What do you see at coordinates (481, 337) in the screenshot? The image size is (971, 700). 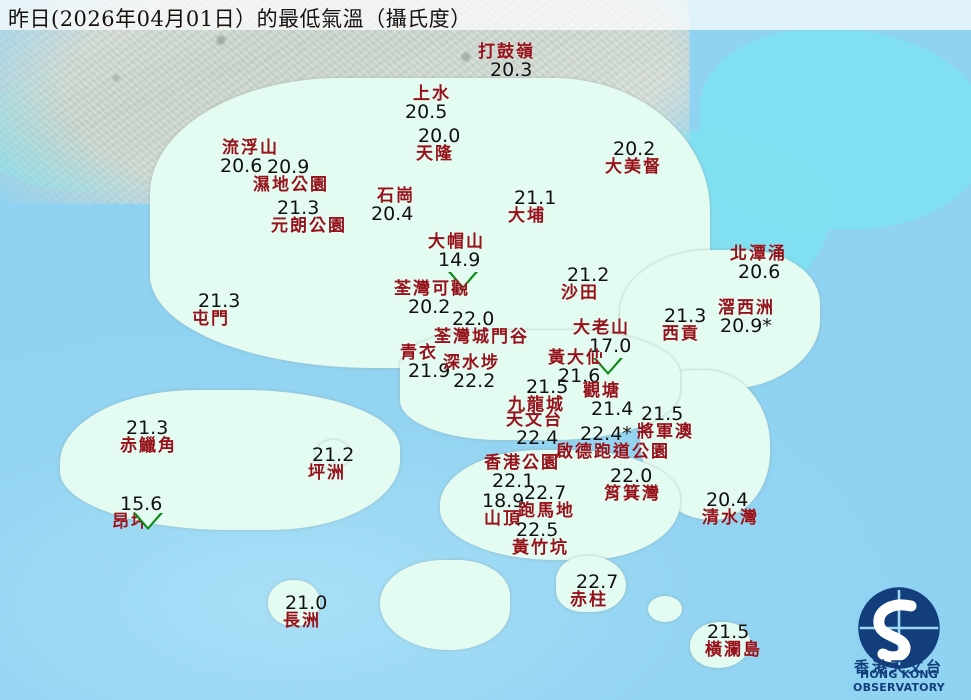 I see `station-name: 荃灣城門谷` at bounding box center [481, 337].